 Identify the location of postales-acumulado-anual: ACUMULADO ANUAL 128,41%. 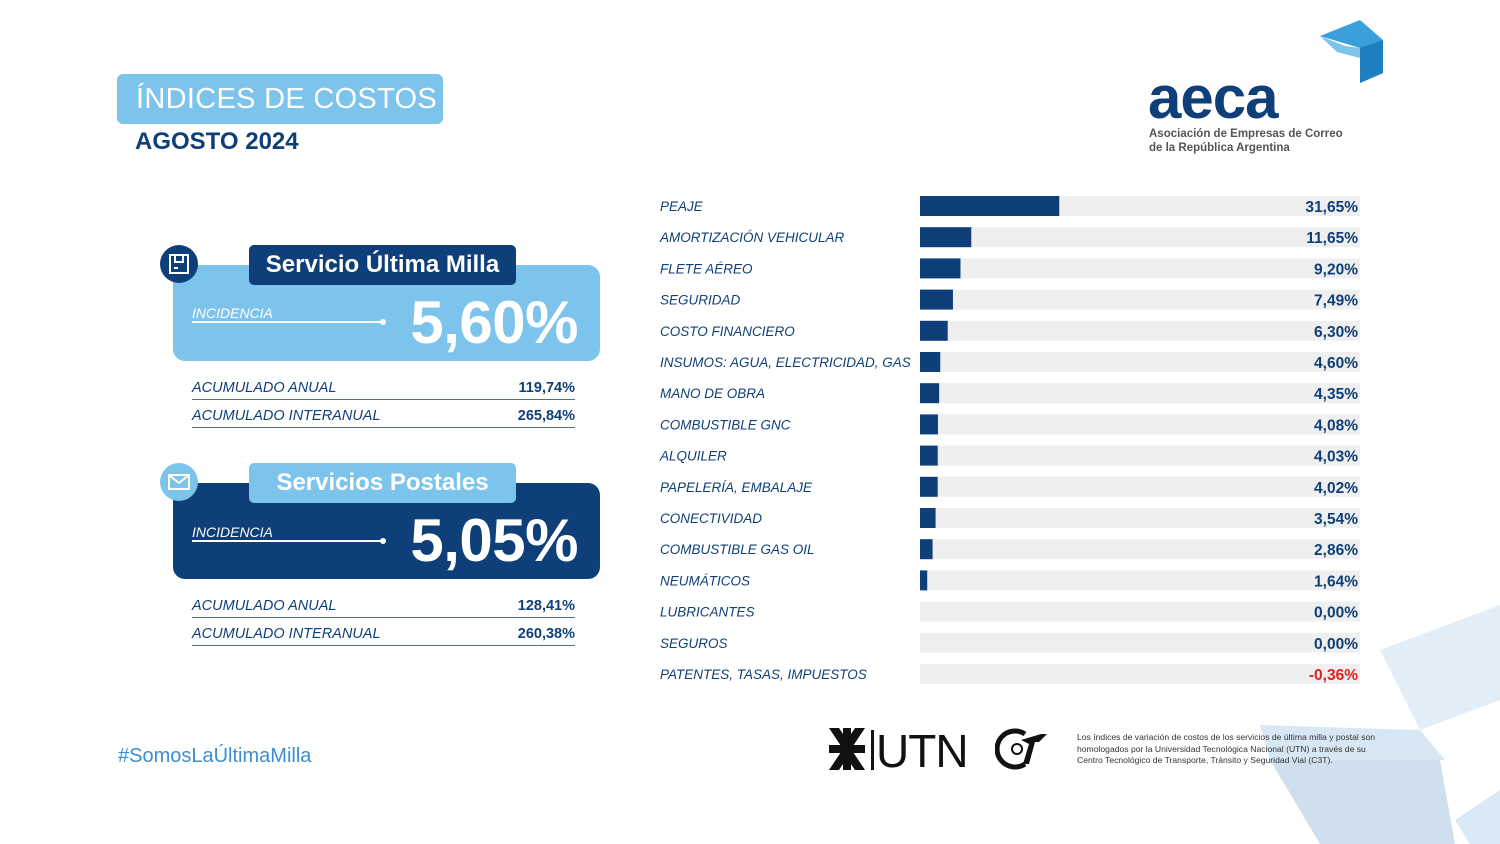
(383, 604).